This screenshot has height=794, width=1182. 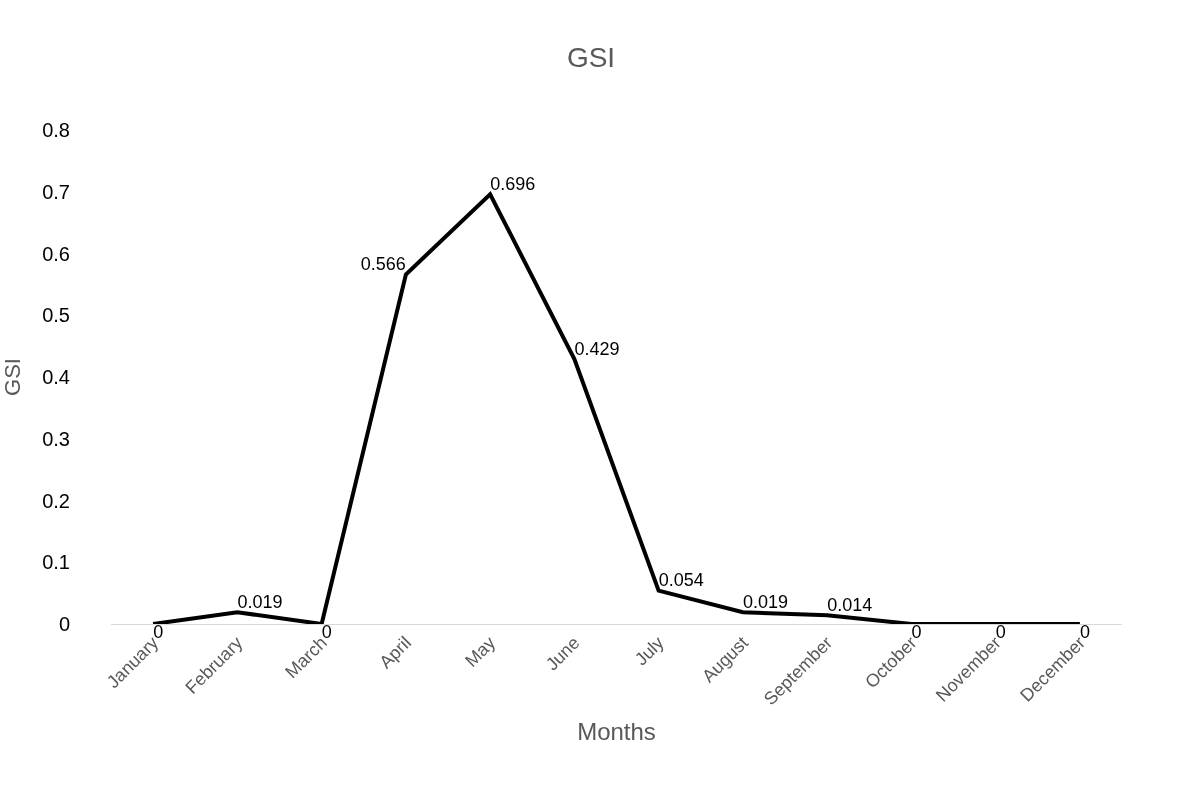 What do you see at coordinates (56, 315) in the screenshot?
I see `y-tick-label: 0.5` at bounding box center [56, 315].